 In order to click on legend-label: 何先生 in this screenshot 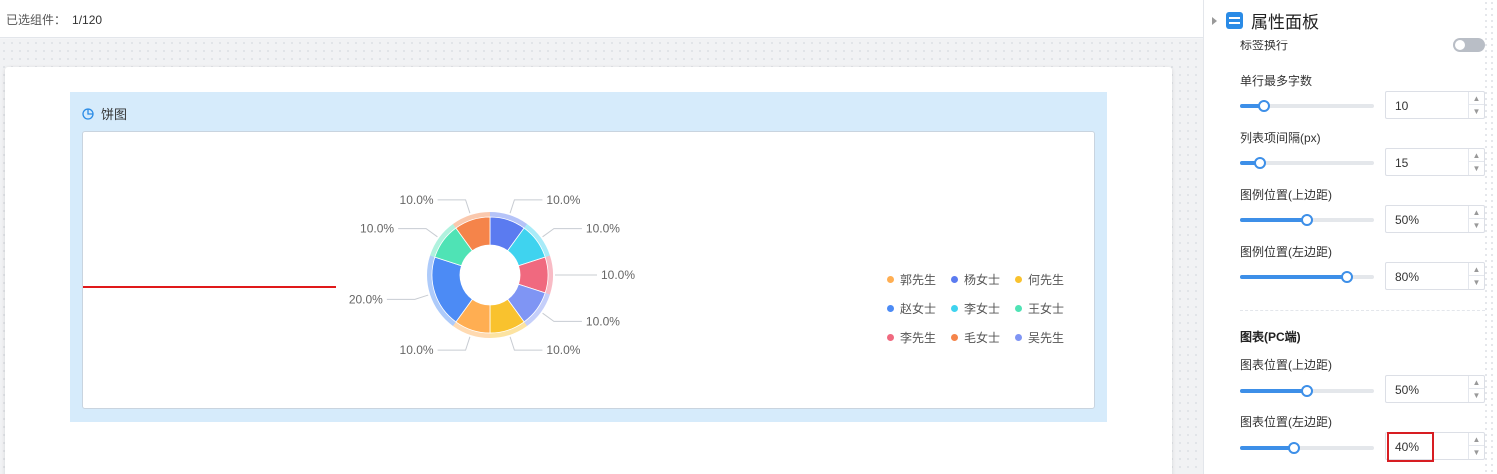, I will do `click(1046, 279)`.